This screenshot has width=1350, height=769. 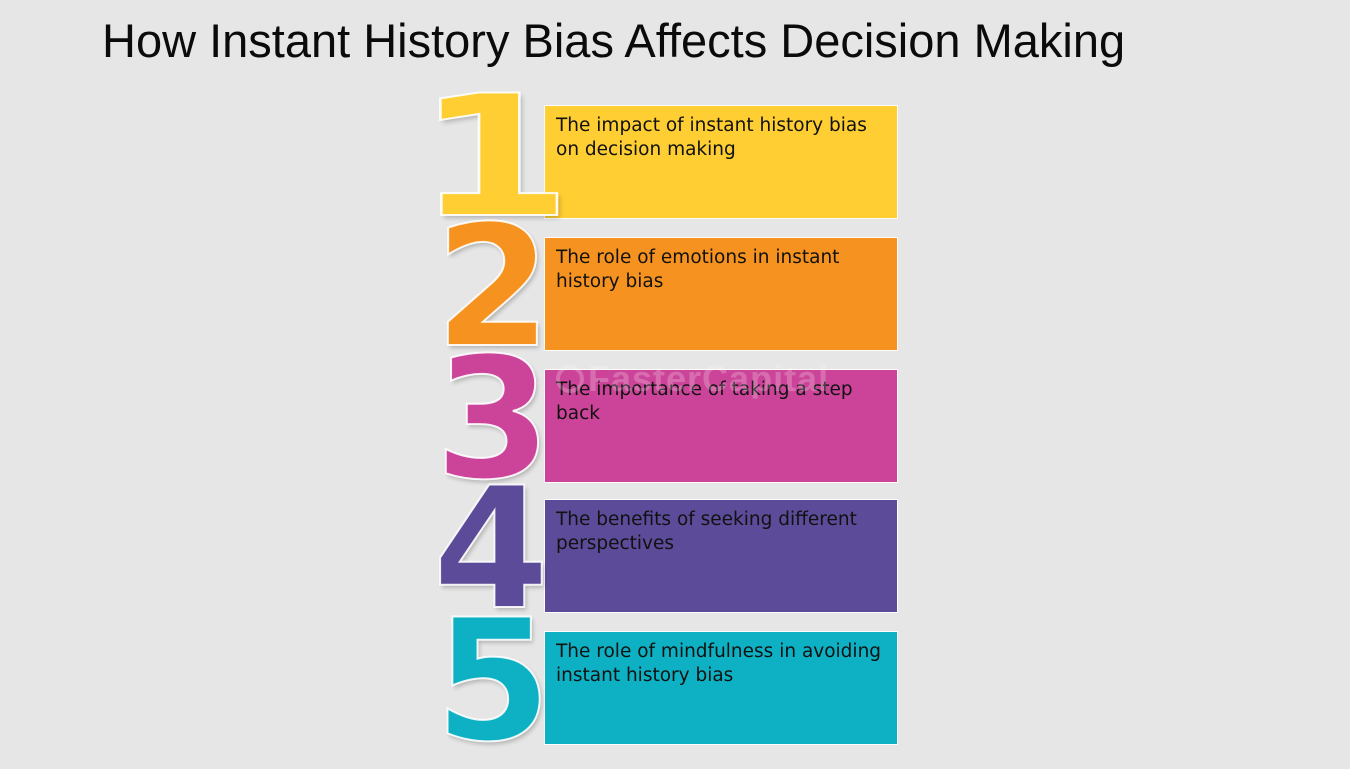 I want to click on step-3-text: The importance of taking a step back, so click(x=704, y=401).